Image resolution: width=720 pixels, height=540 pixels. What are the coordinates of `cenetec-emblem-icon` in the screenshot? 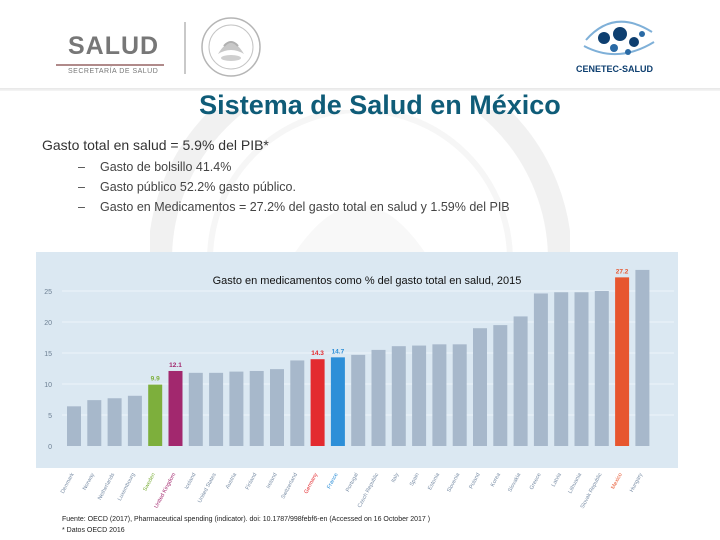 It's located at (619, 38).